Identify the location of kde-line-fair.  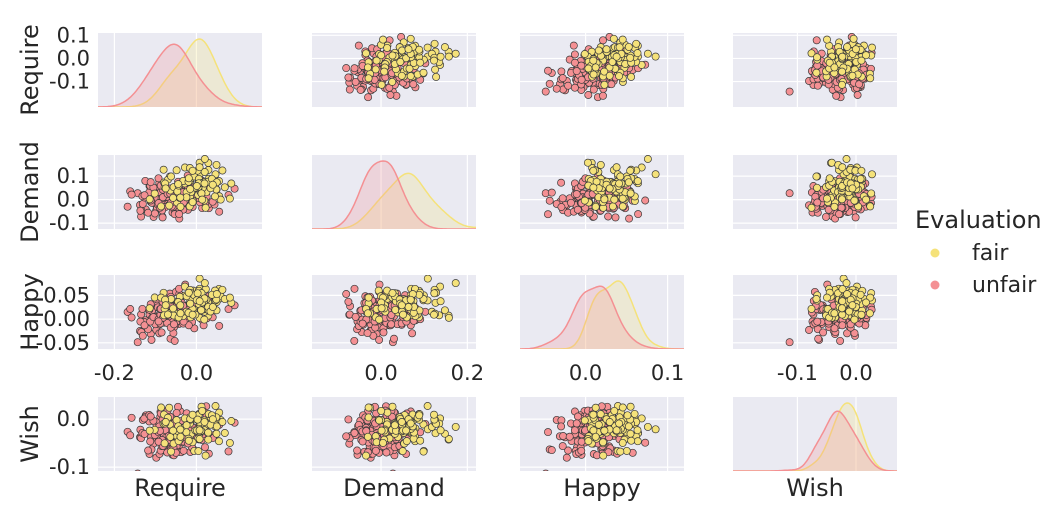
(180, 72).